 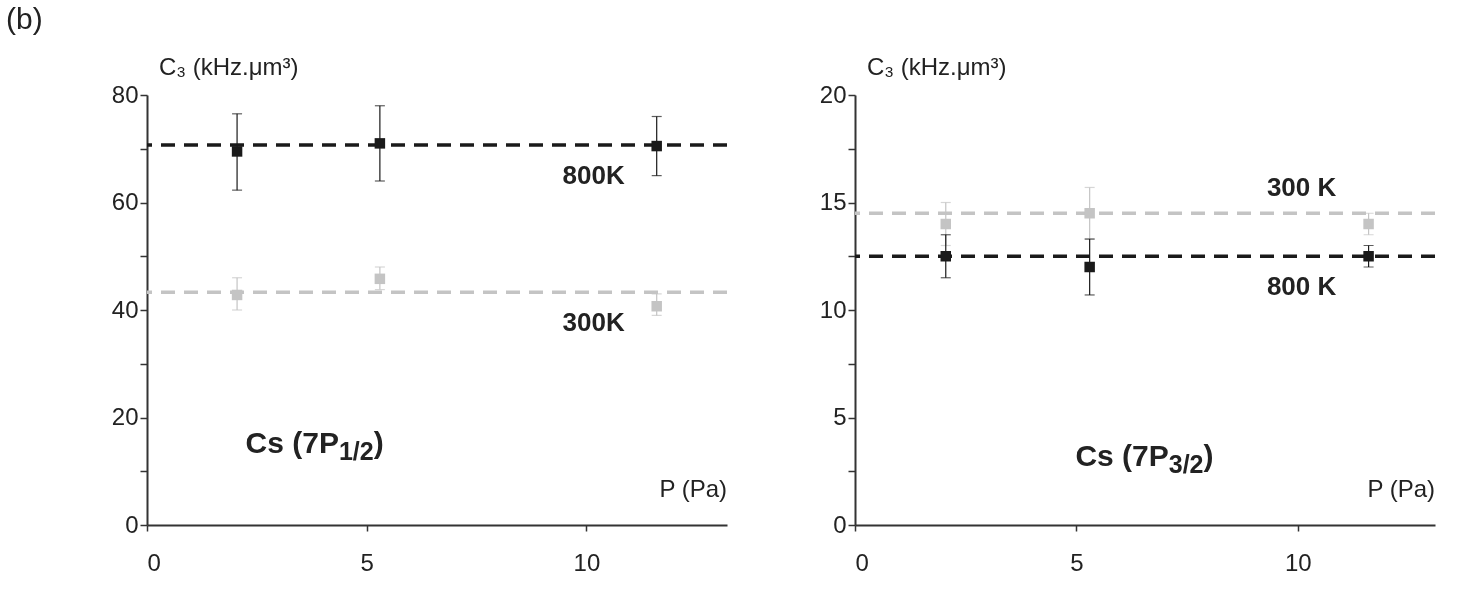 I want to click on chart-title: (b), so click(x=24, y=19).